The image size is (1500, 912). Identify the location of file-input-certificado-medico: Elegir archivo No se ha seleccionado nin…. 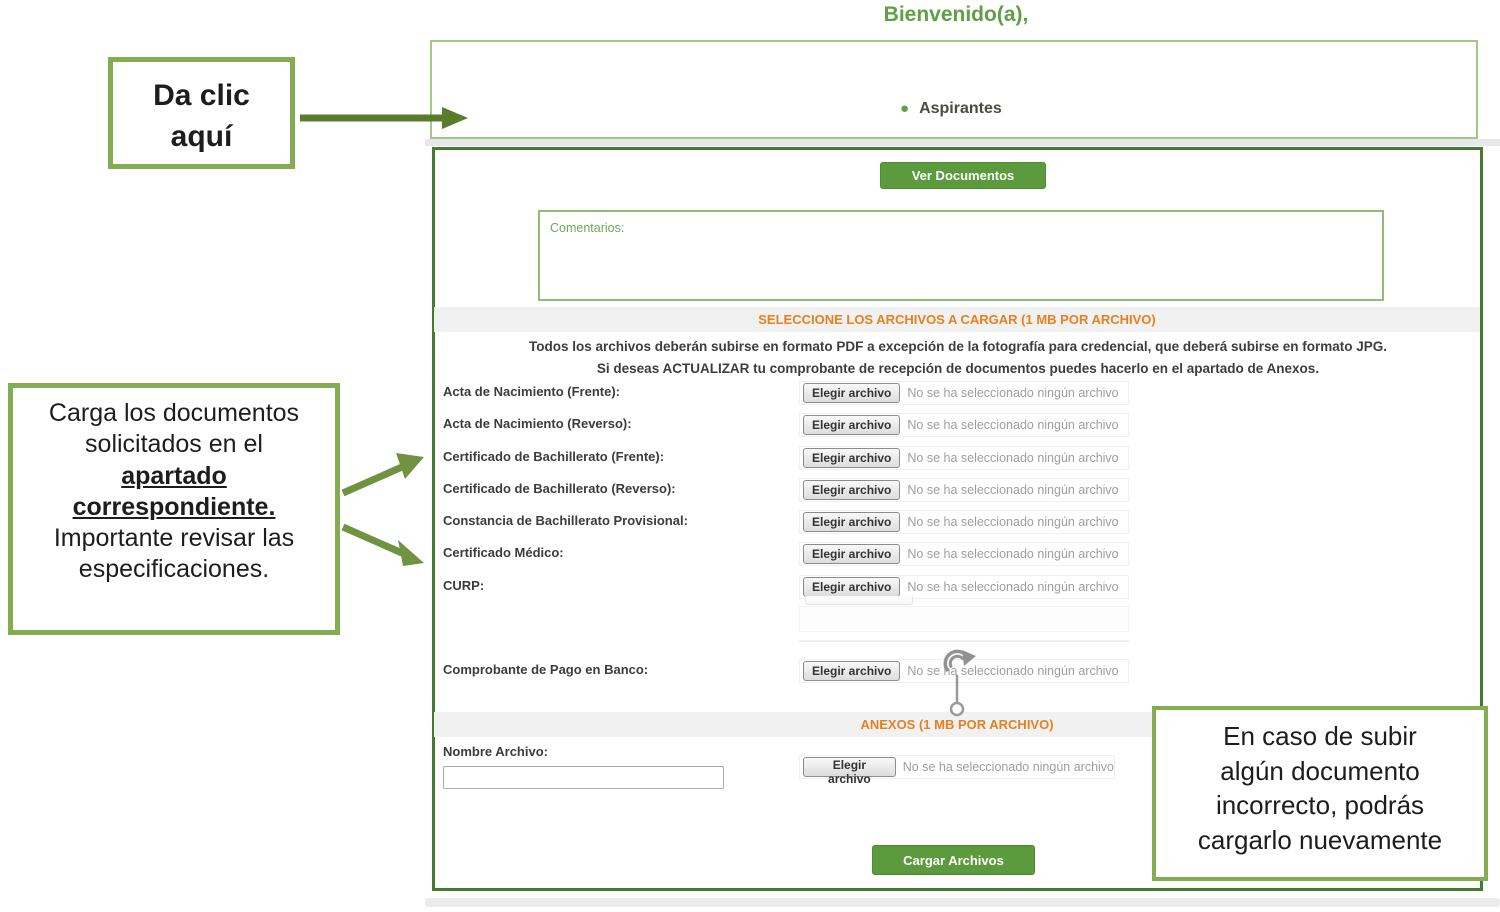
(964, 554).